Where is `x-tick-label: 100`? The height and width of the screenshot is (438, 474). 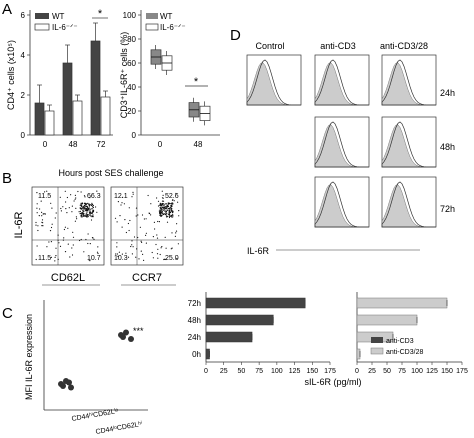
x-tick-label: 100 is located at coordinates (417, 371).